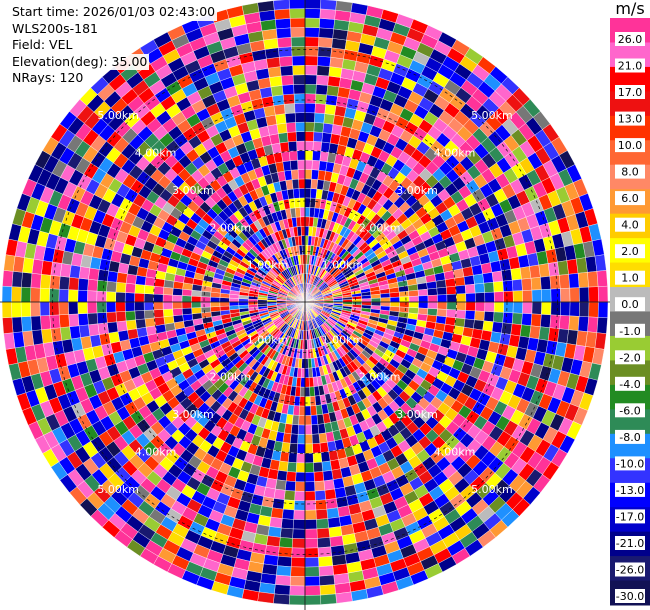  I want to click on colorbar-tick-label: -2.0, so click(629, 357).